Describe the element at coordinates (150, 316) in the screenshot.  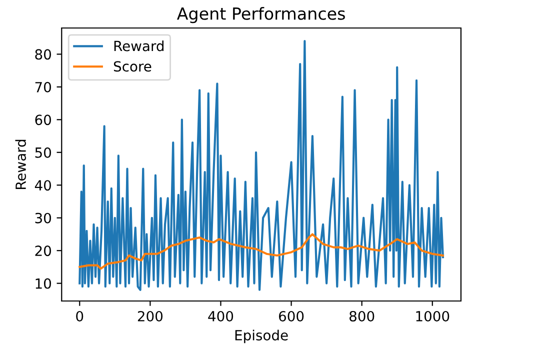
I see `x-tick-label: 200` at that location.